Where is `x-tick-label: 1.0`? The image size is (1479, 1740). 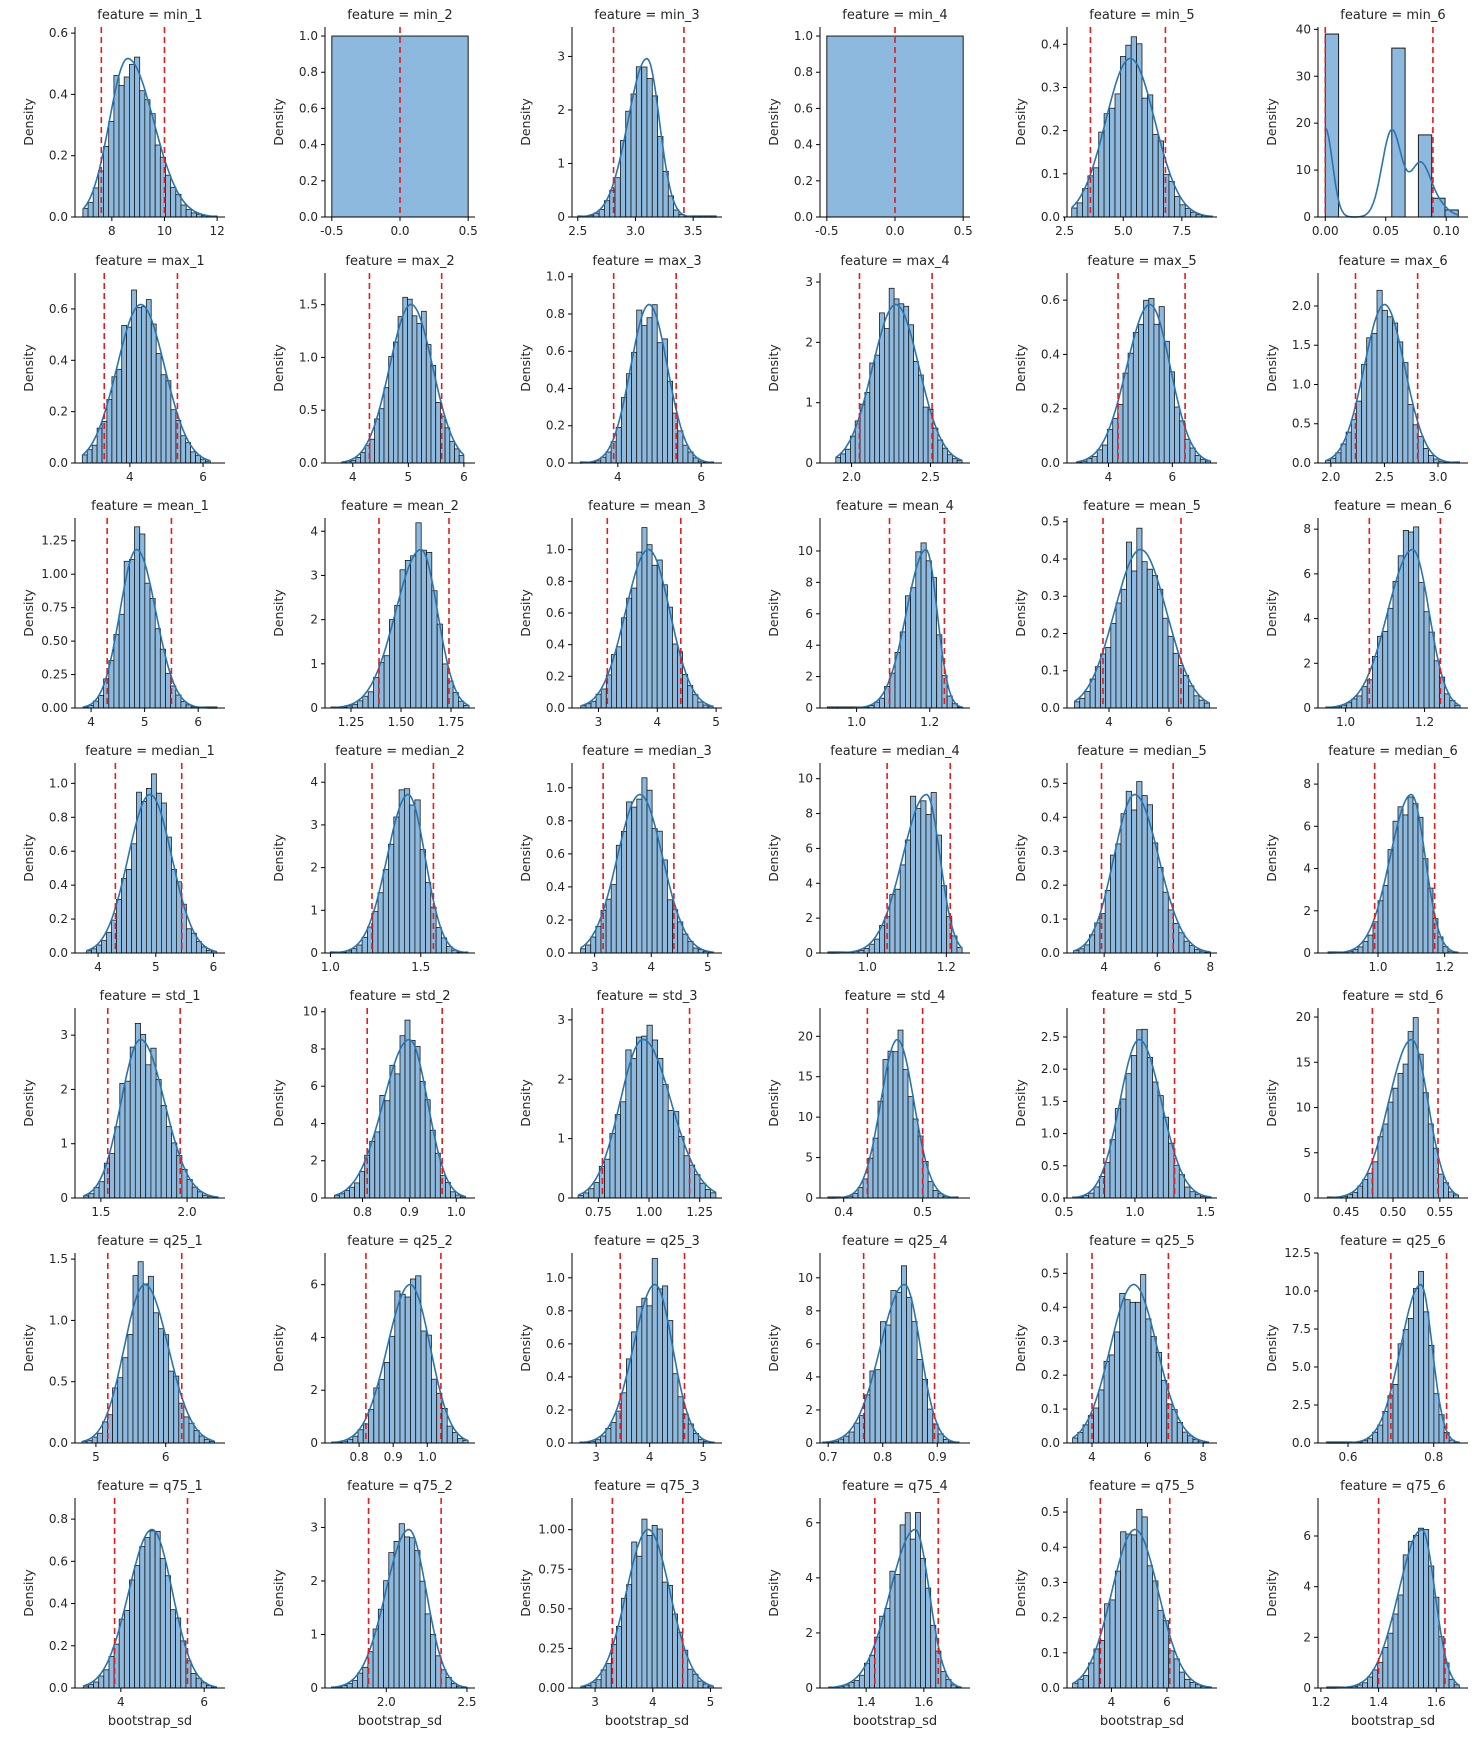
x-tick-label: 1.0 is located at coordinates (1134, 1212).